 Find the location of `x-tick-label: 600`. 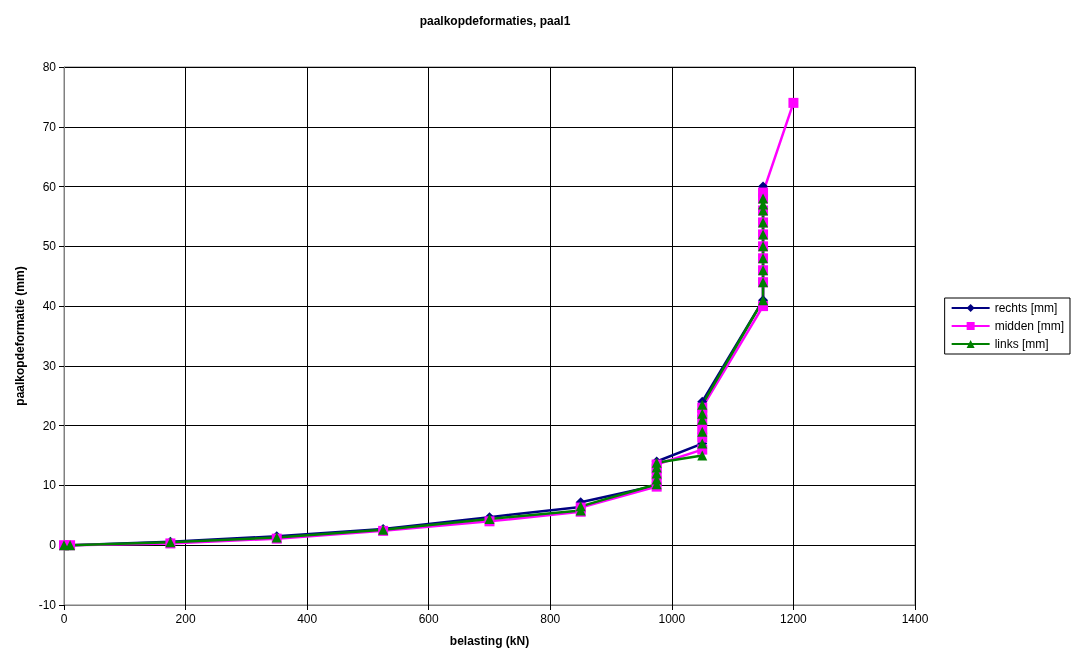

x-tick-label: 600 is located at coordinates (429, 619).